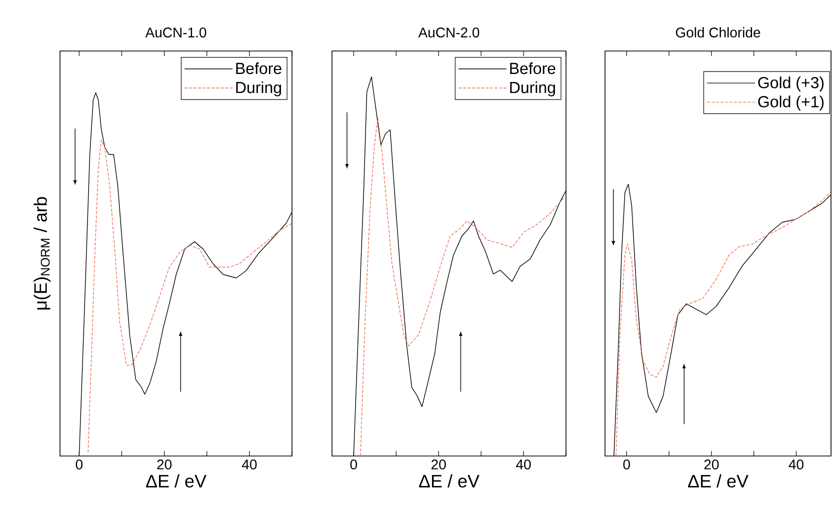 The width and height of the screenshot is (832, 521). I want to click on chart-title: AuCN-2.0, so click(449, 33).